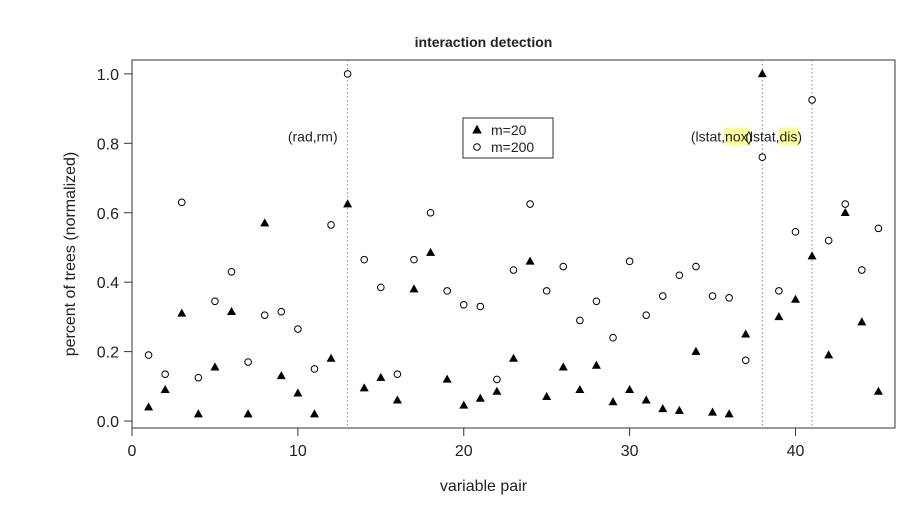 This screenshot has height=517, width=918. I want to click on y-tick-label: 0.0, so click(108, 422).